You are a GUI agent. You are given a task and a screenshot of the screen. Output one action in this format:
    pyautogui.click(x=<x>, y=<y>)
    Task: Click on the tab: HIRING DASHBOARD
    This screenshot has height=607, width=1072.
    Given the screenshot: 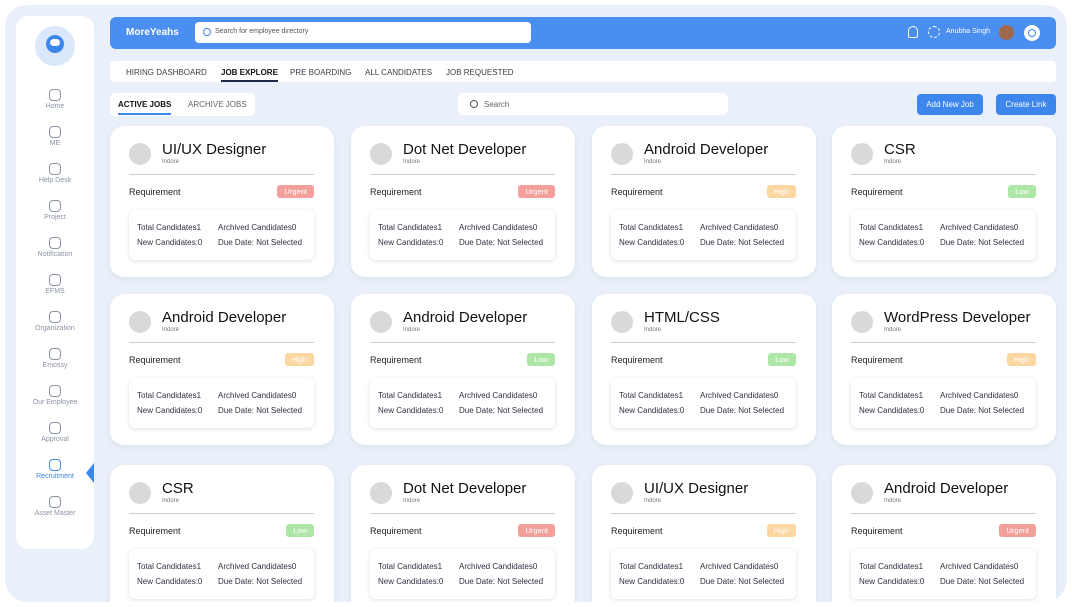 What is the action you would take?
    pyautogui.click(x=166, y=72)
    